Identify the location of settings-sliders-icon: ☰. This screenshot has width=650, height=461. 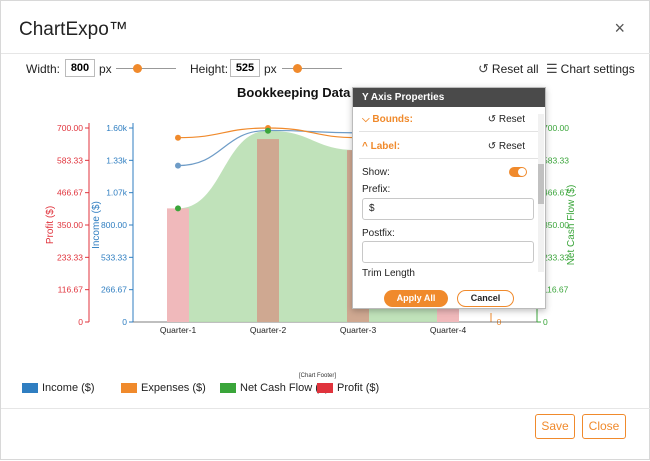
(552, 68).